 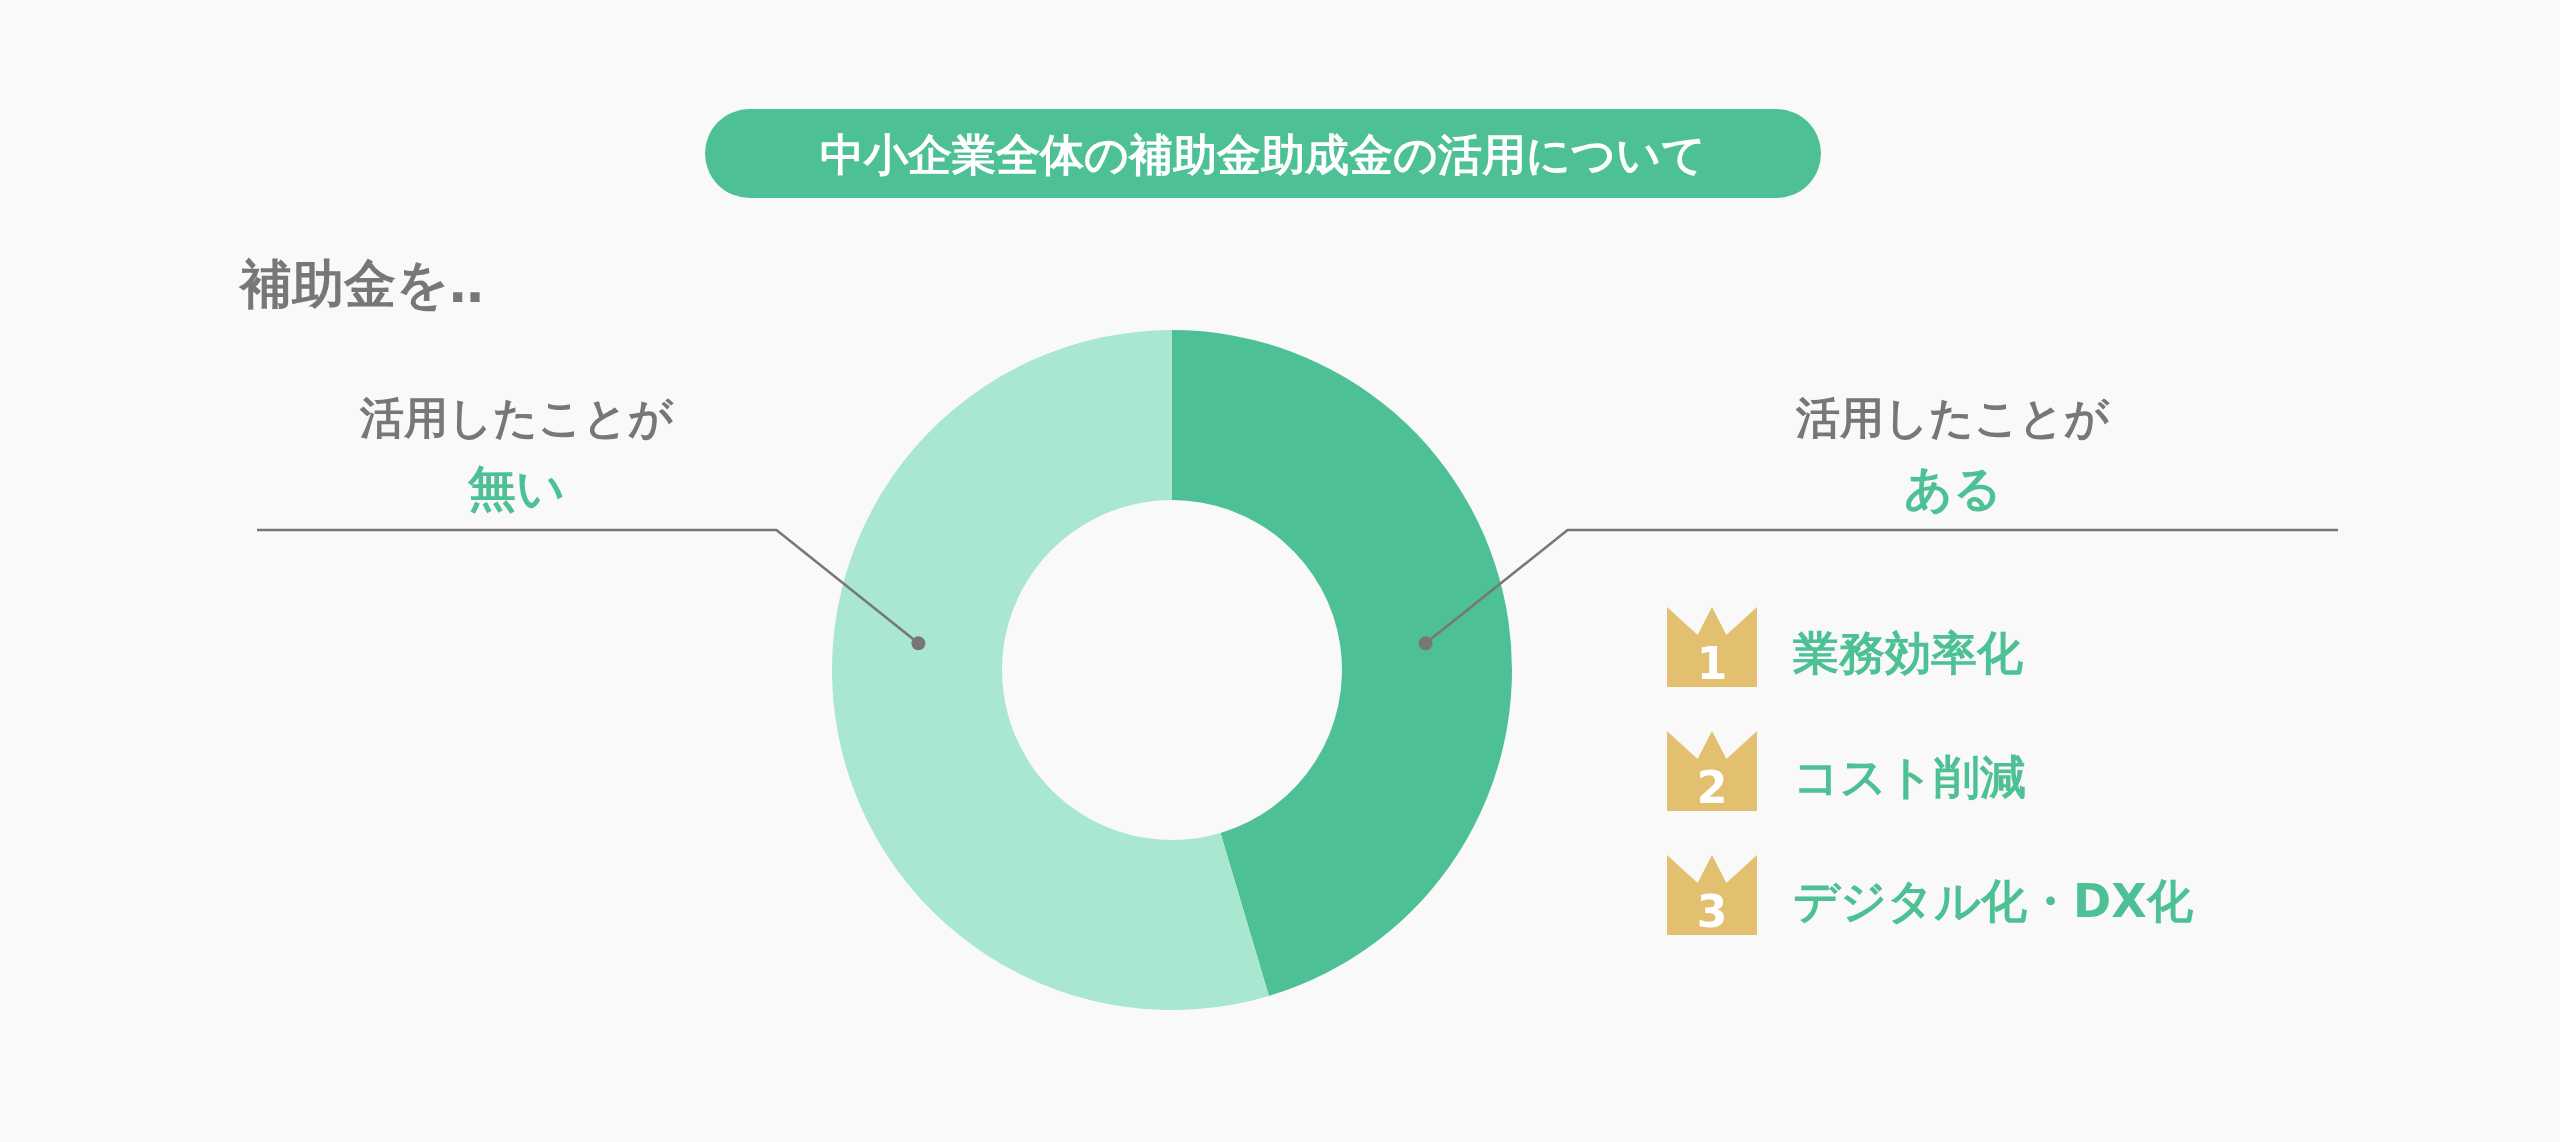 What do you see at coordinates (517, 454) in the screenshot?
I see `slice-label: 活用したことが無い` at bounding box center [517, 454].